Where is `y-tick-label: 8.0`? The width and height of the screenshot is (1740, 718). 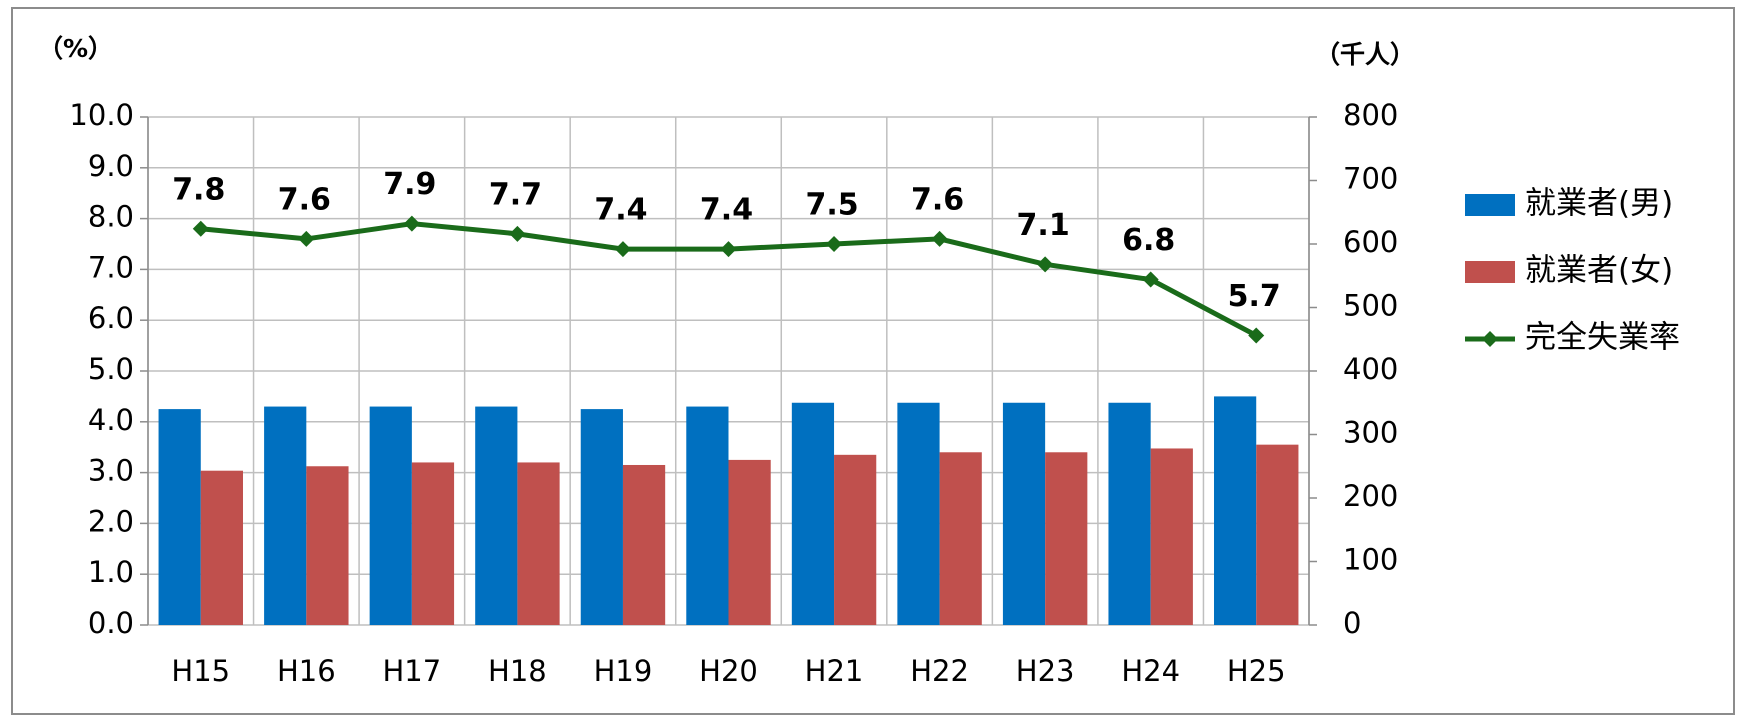
y-tick-label: 8.0 is located at coordinates (111, 217).